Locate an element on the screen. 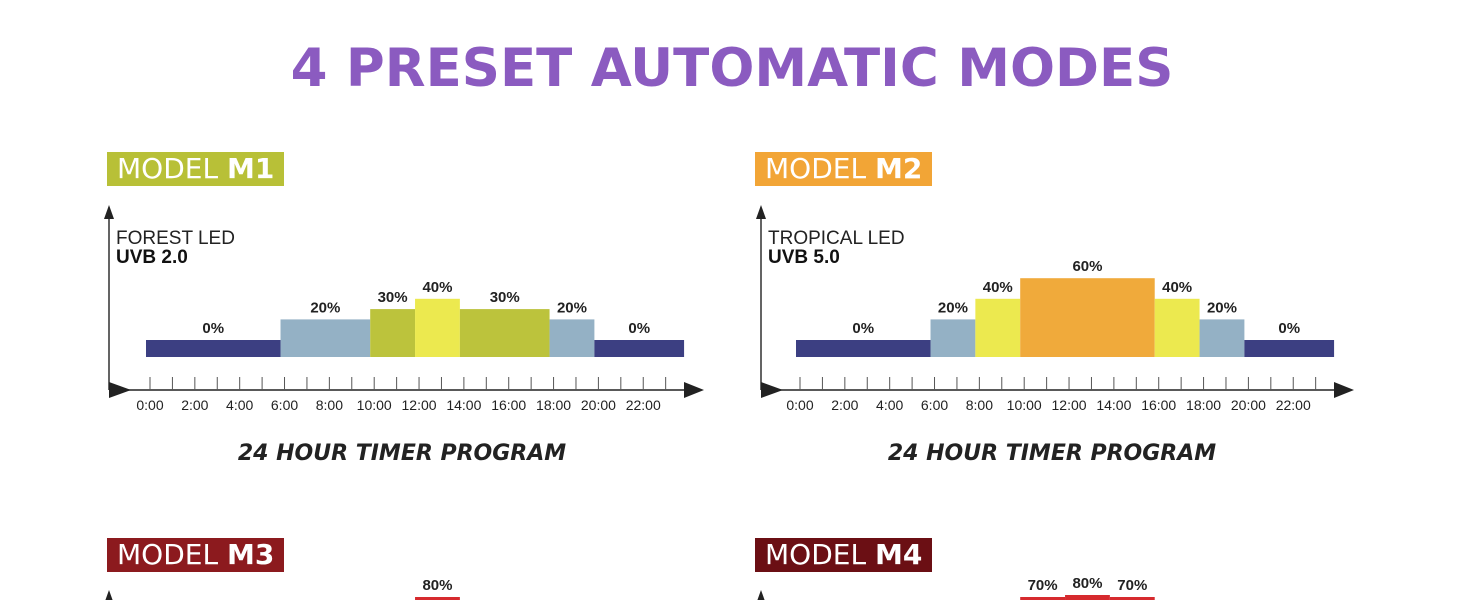 This screenshot has width=1464, height=600. badge-code: M4 is located at coordinates (898, 554).